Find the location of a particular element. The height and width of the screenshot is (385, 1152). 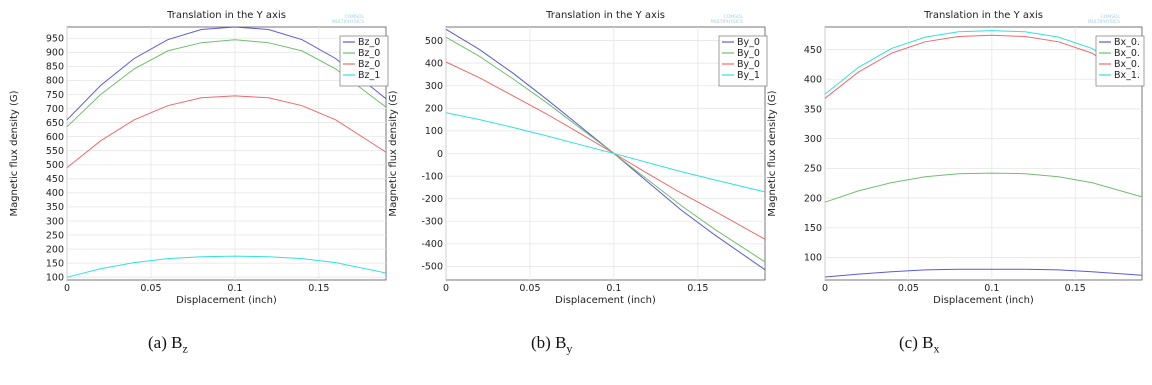

y-tick-label: -500 is located at coordinates (432, 267).